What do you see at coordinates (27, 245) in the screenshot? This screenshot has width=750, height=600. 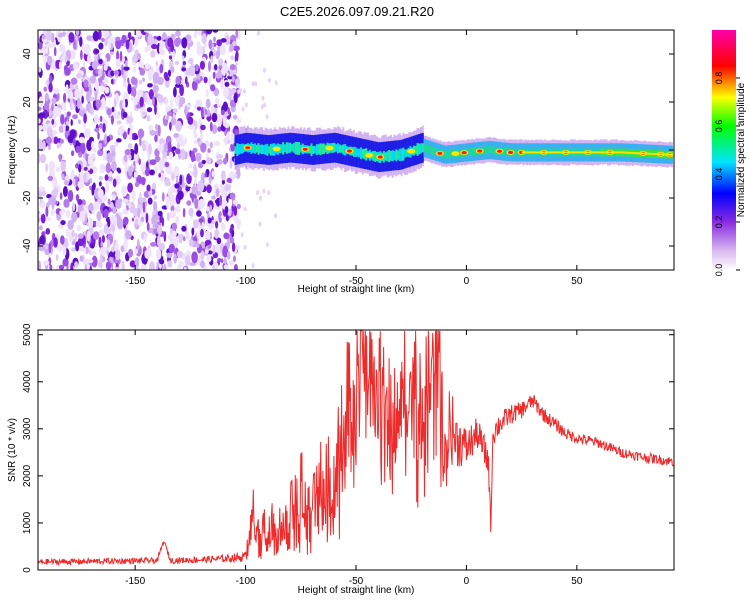 I see `y-tick-label: -40` at bounding box center [27, 245].